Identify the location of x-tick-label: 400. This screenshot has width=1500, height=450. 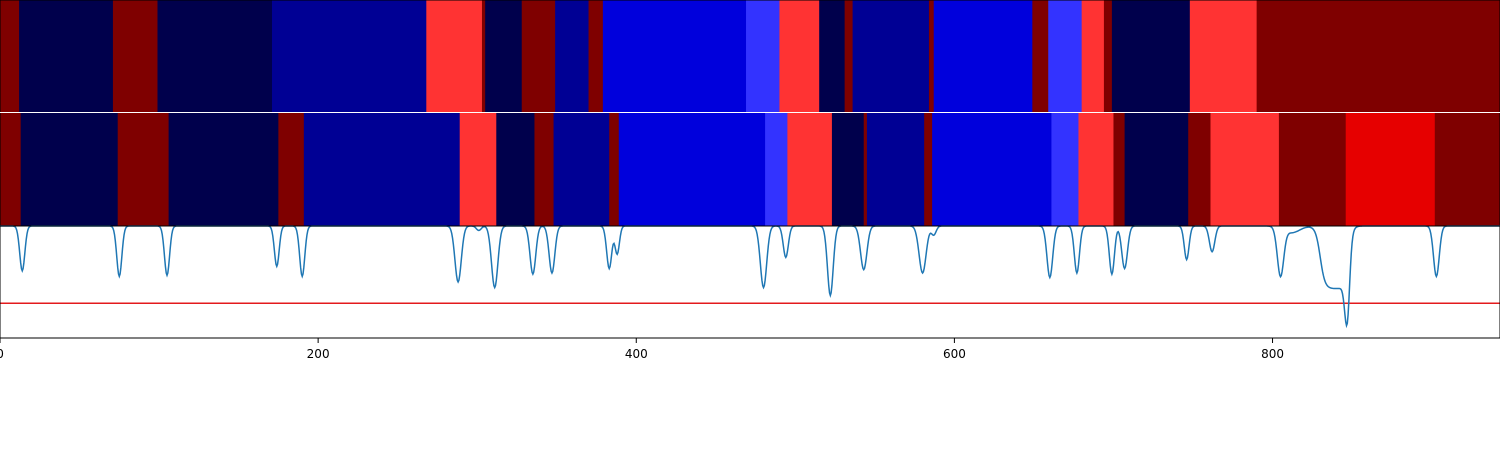
(636, 354).